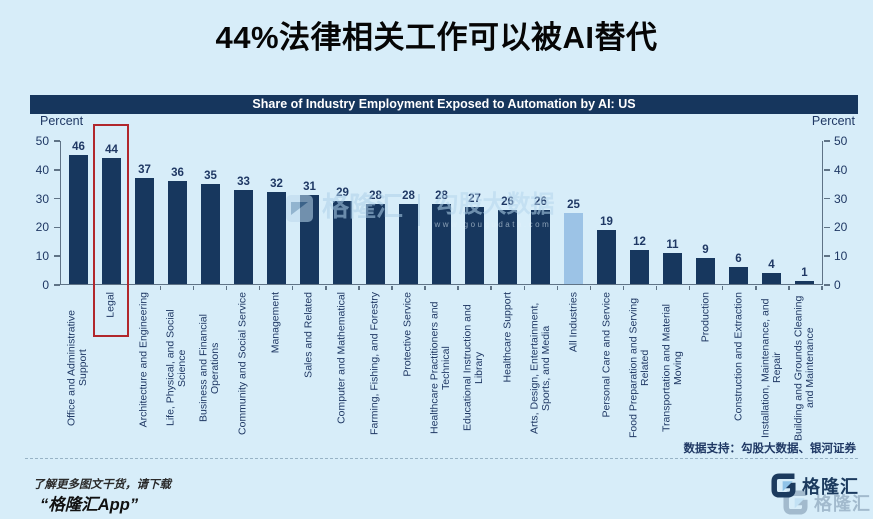  What do you see at coordinates (738, 258) in the screenshot?
I see `bar-value-label: 6` at bounding box center [738, 258].